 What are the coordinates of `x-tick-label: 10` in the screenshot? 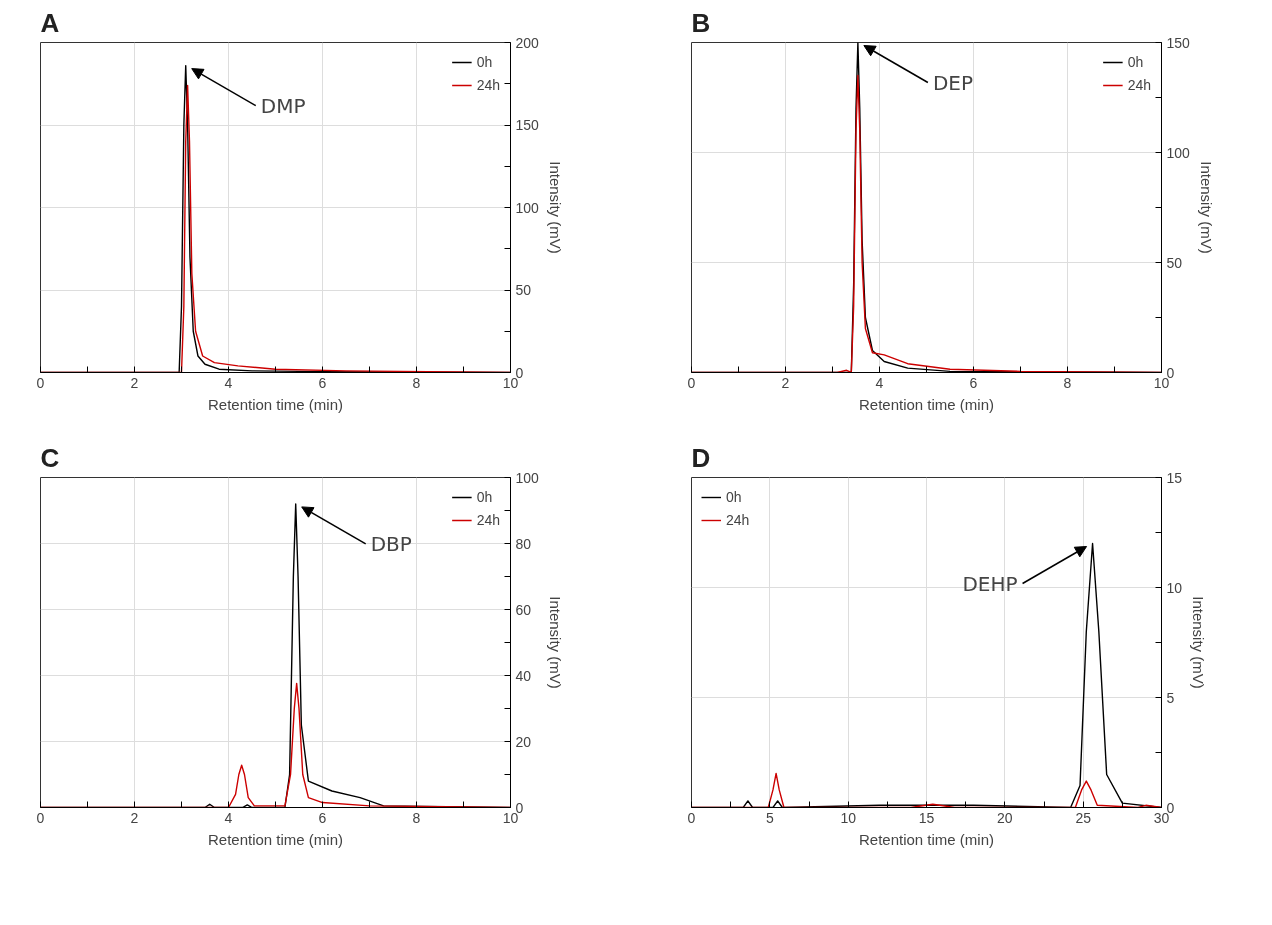 It's located at (848, 817).